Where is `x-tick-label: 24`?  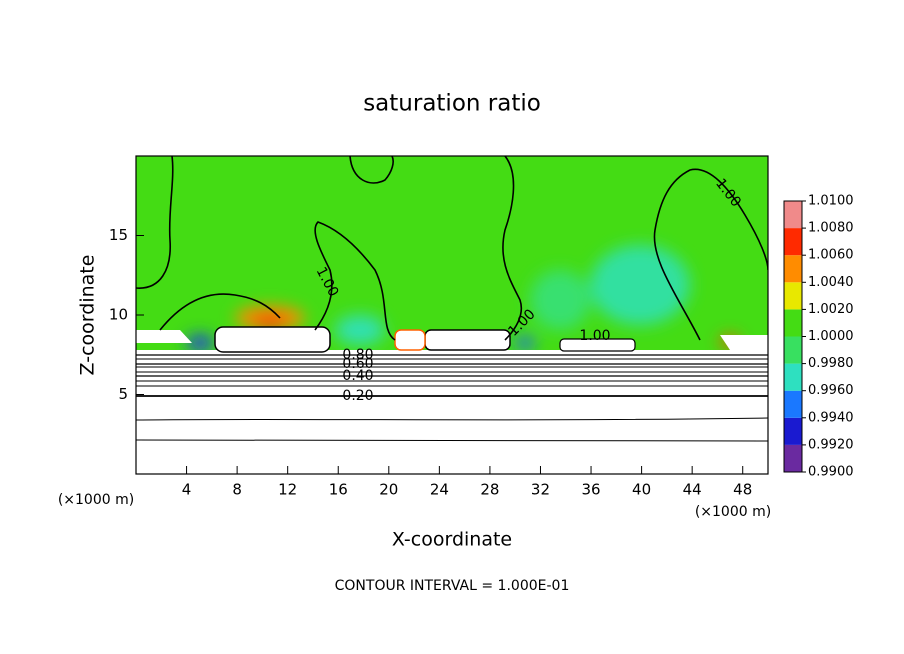
x-tick-label: 24 is located at coordinates (439, 490).